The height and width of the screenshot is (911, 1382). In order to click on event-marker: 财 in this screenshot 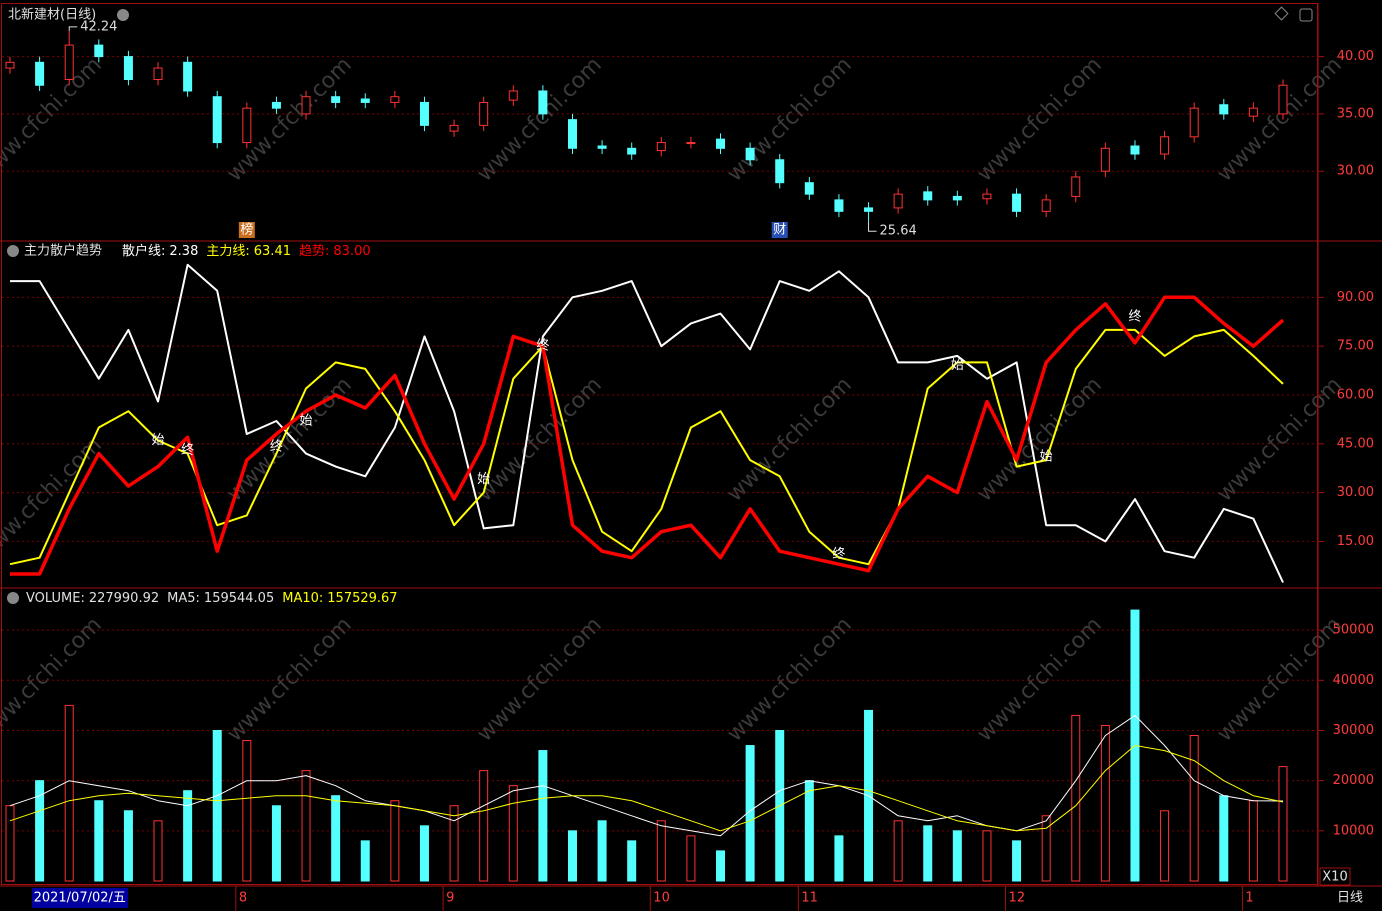, I will do `click(779, 230)`.